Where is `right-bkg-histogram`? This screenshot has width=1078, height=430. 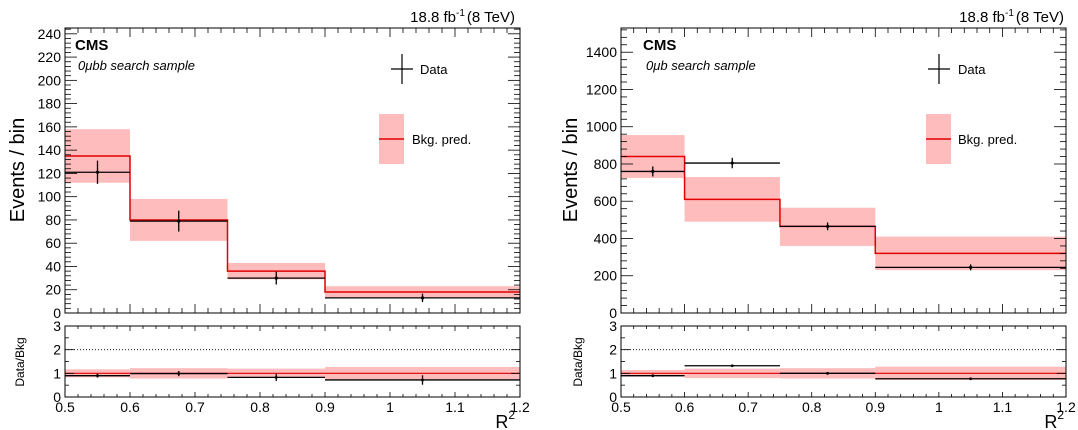
right-bkg-histogram is located at coordinates (843, 205).